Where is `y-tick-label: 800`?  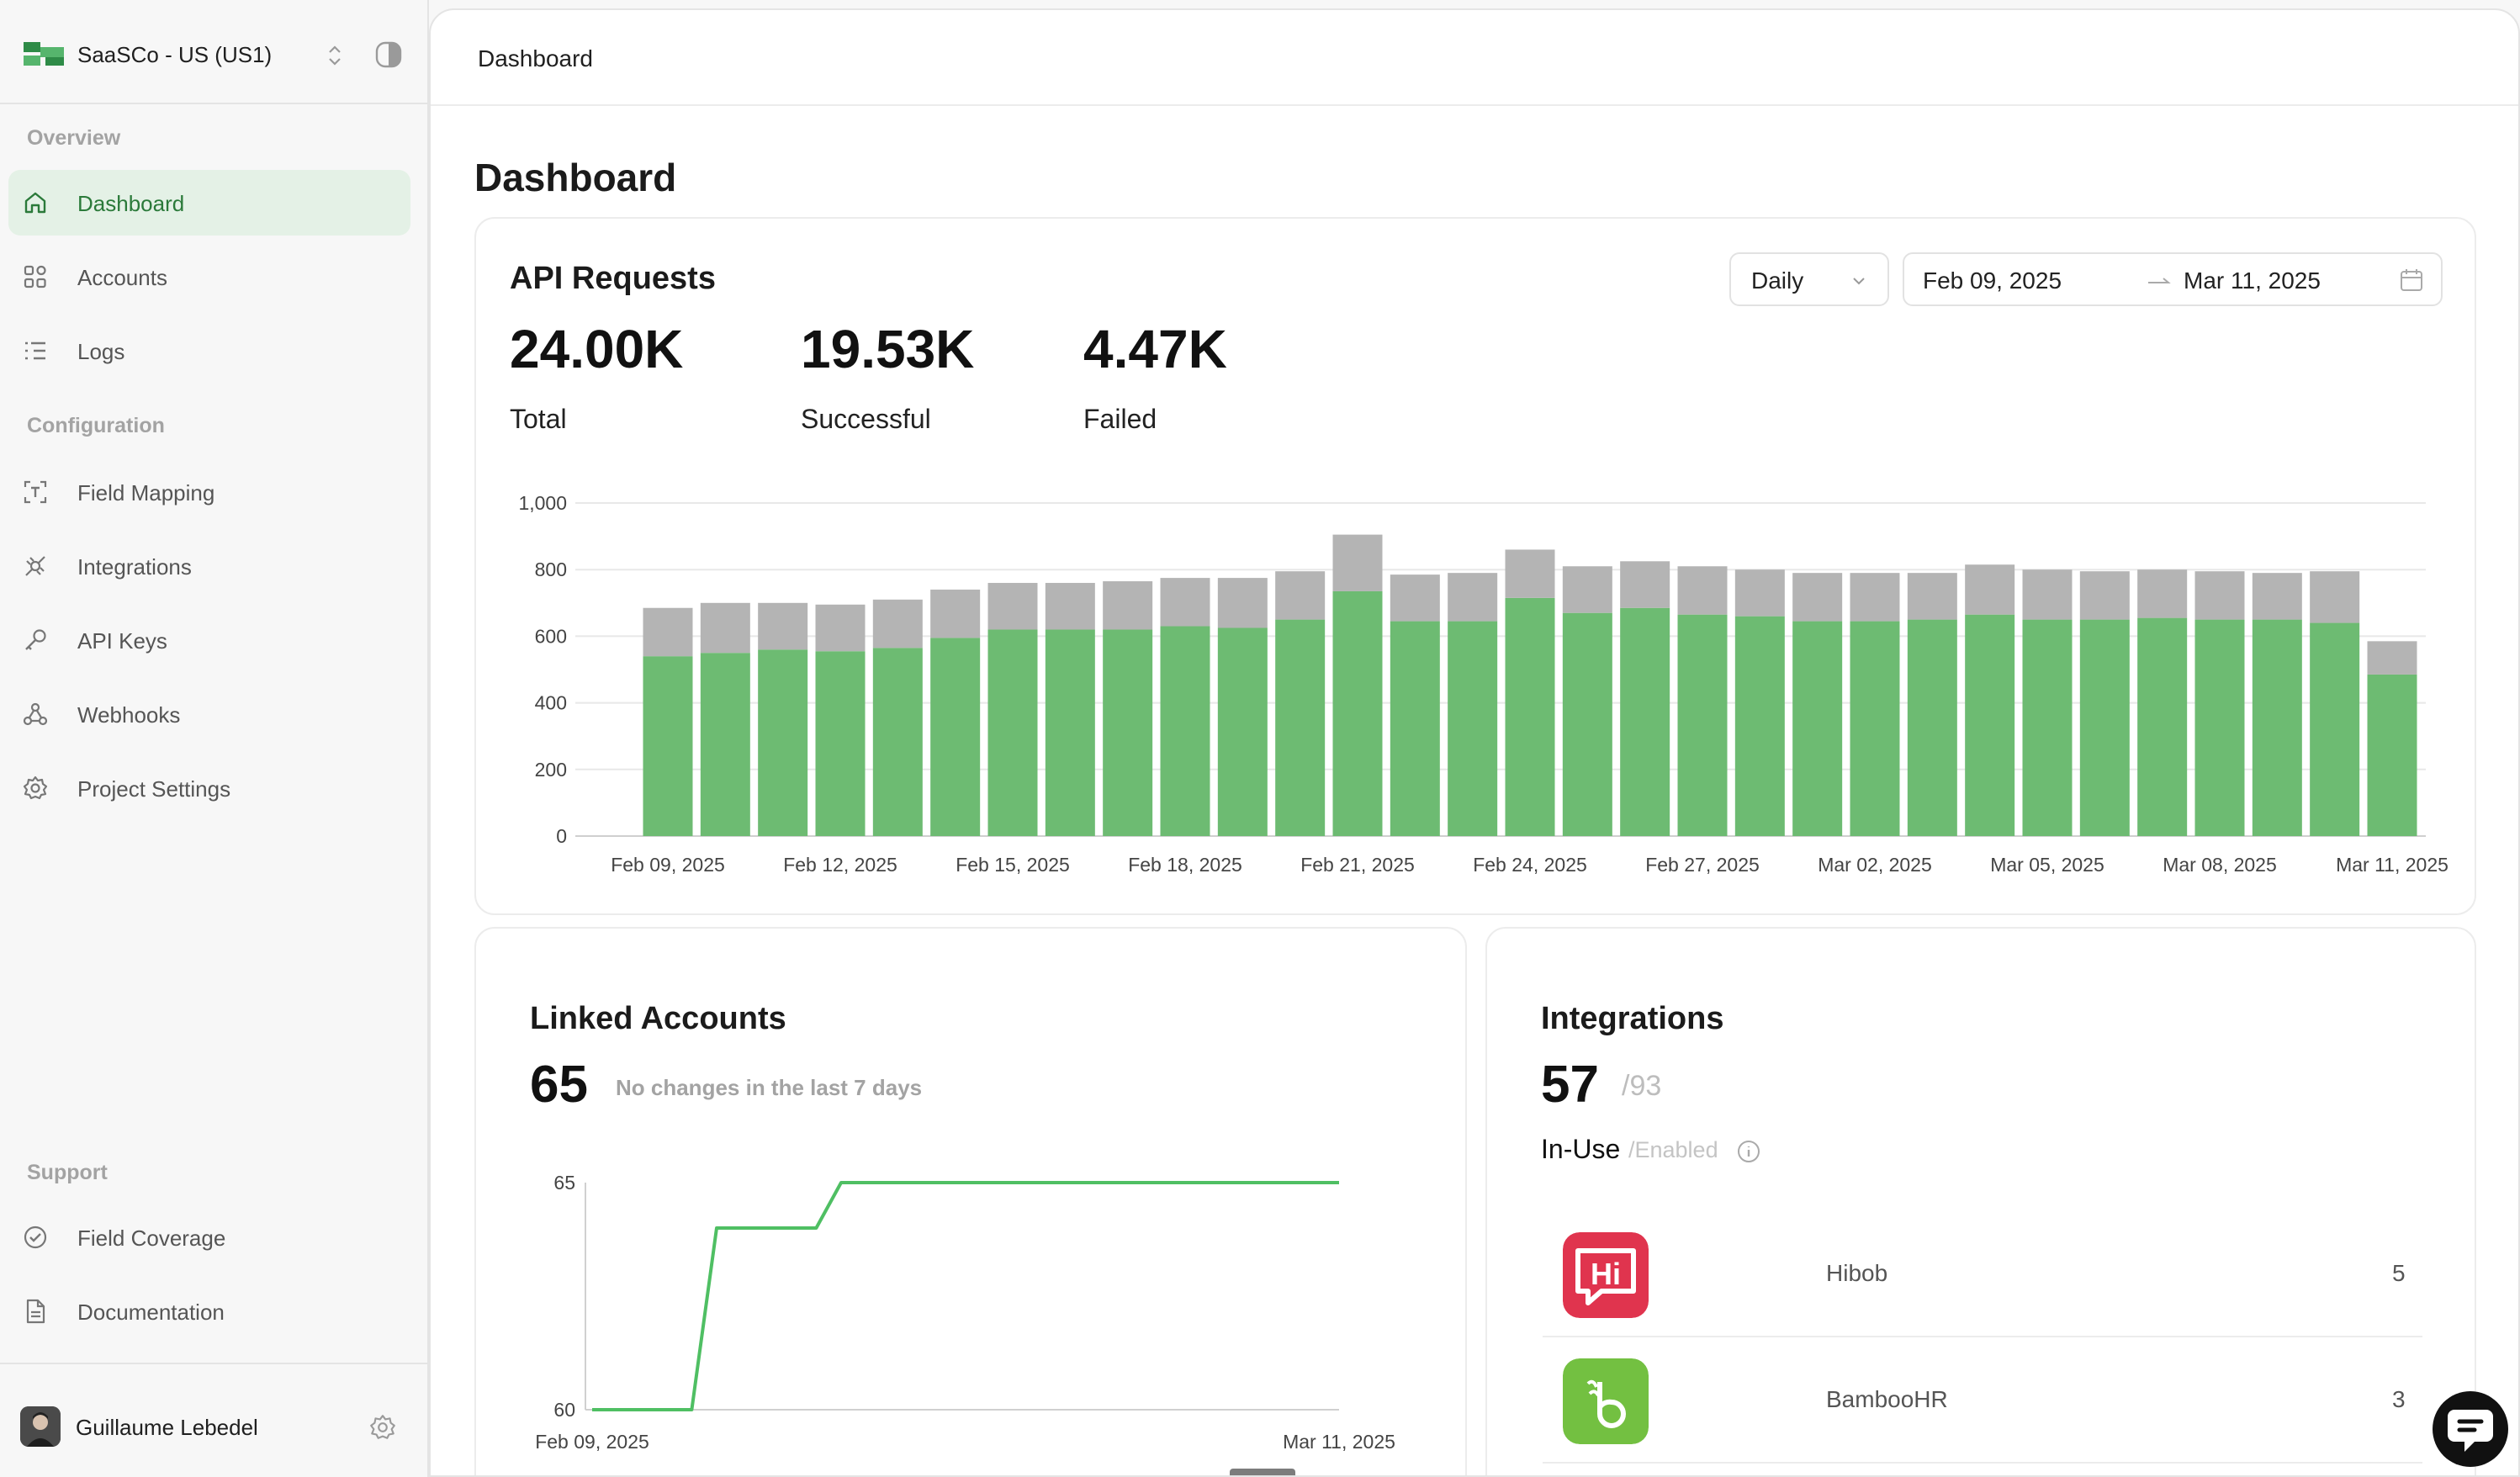 y-tick-label: 800 is located at coordinates (551, 569).